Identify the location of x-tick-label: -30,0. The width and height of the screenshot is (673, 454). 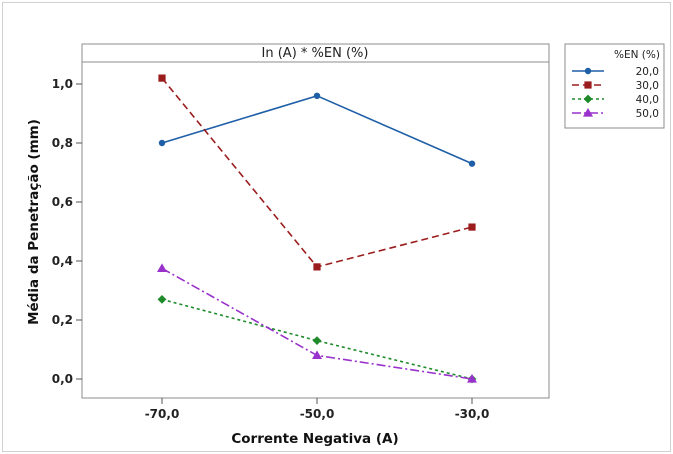
(472, 414).